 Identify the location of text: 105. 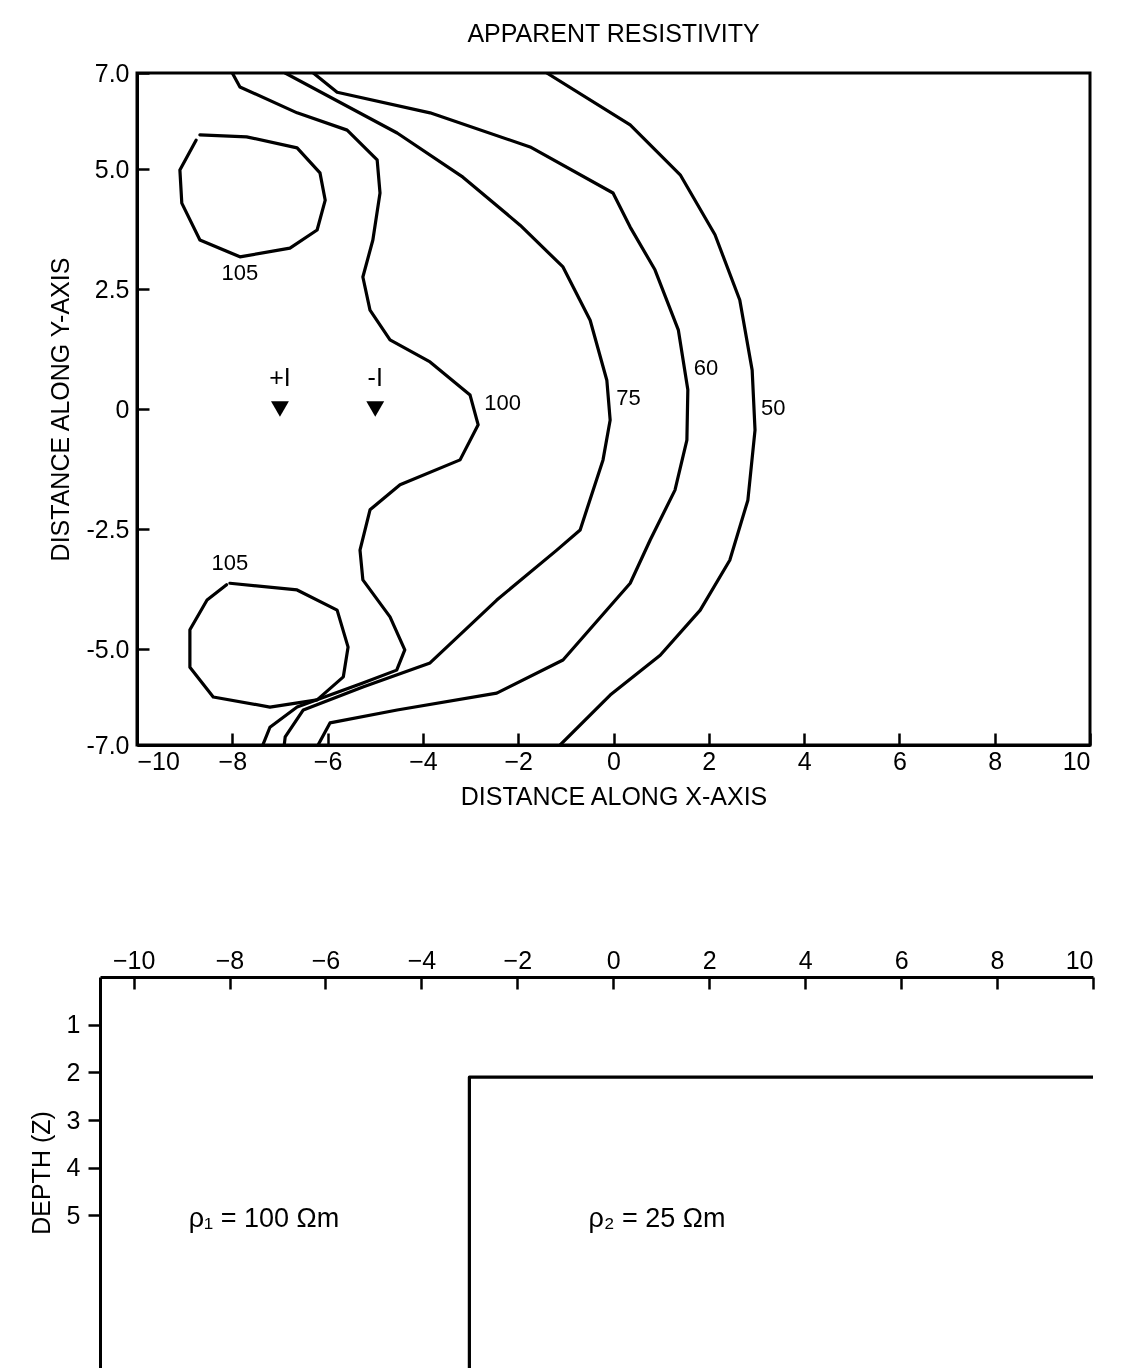
(230, 563).